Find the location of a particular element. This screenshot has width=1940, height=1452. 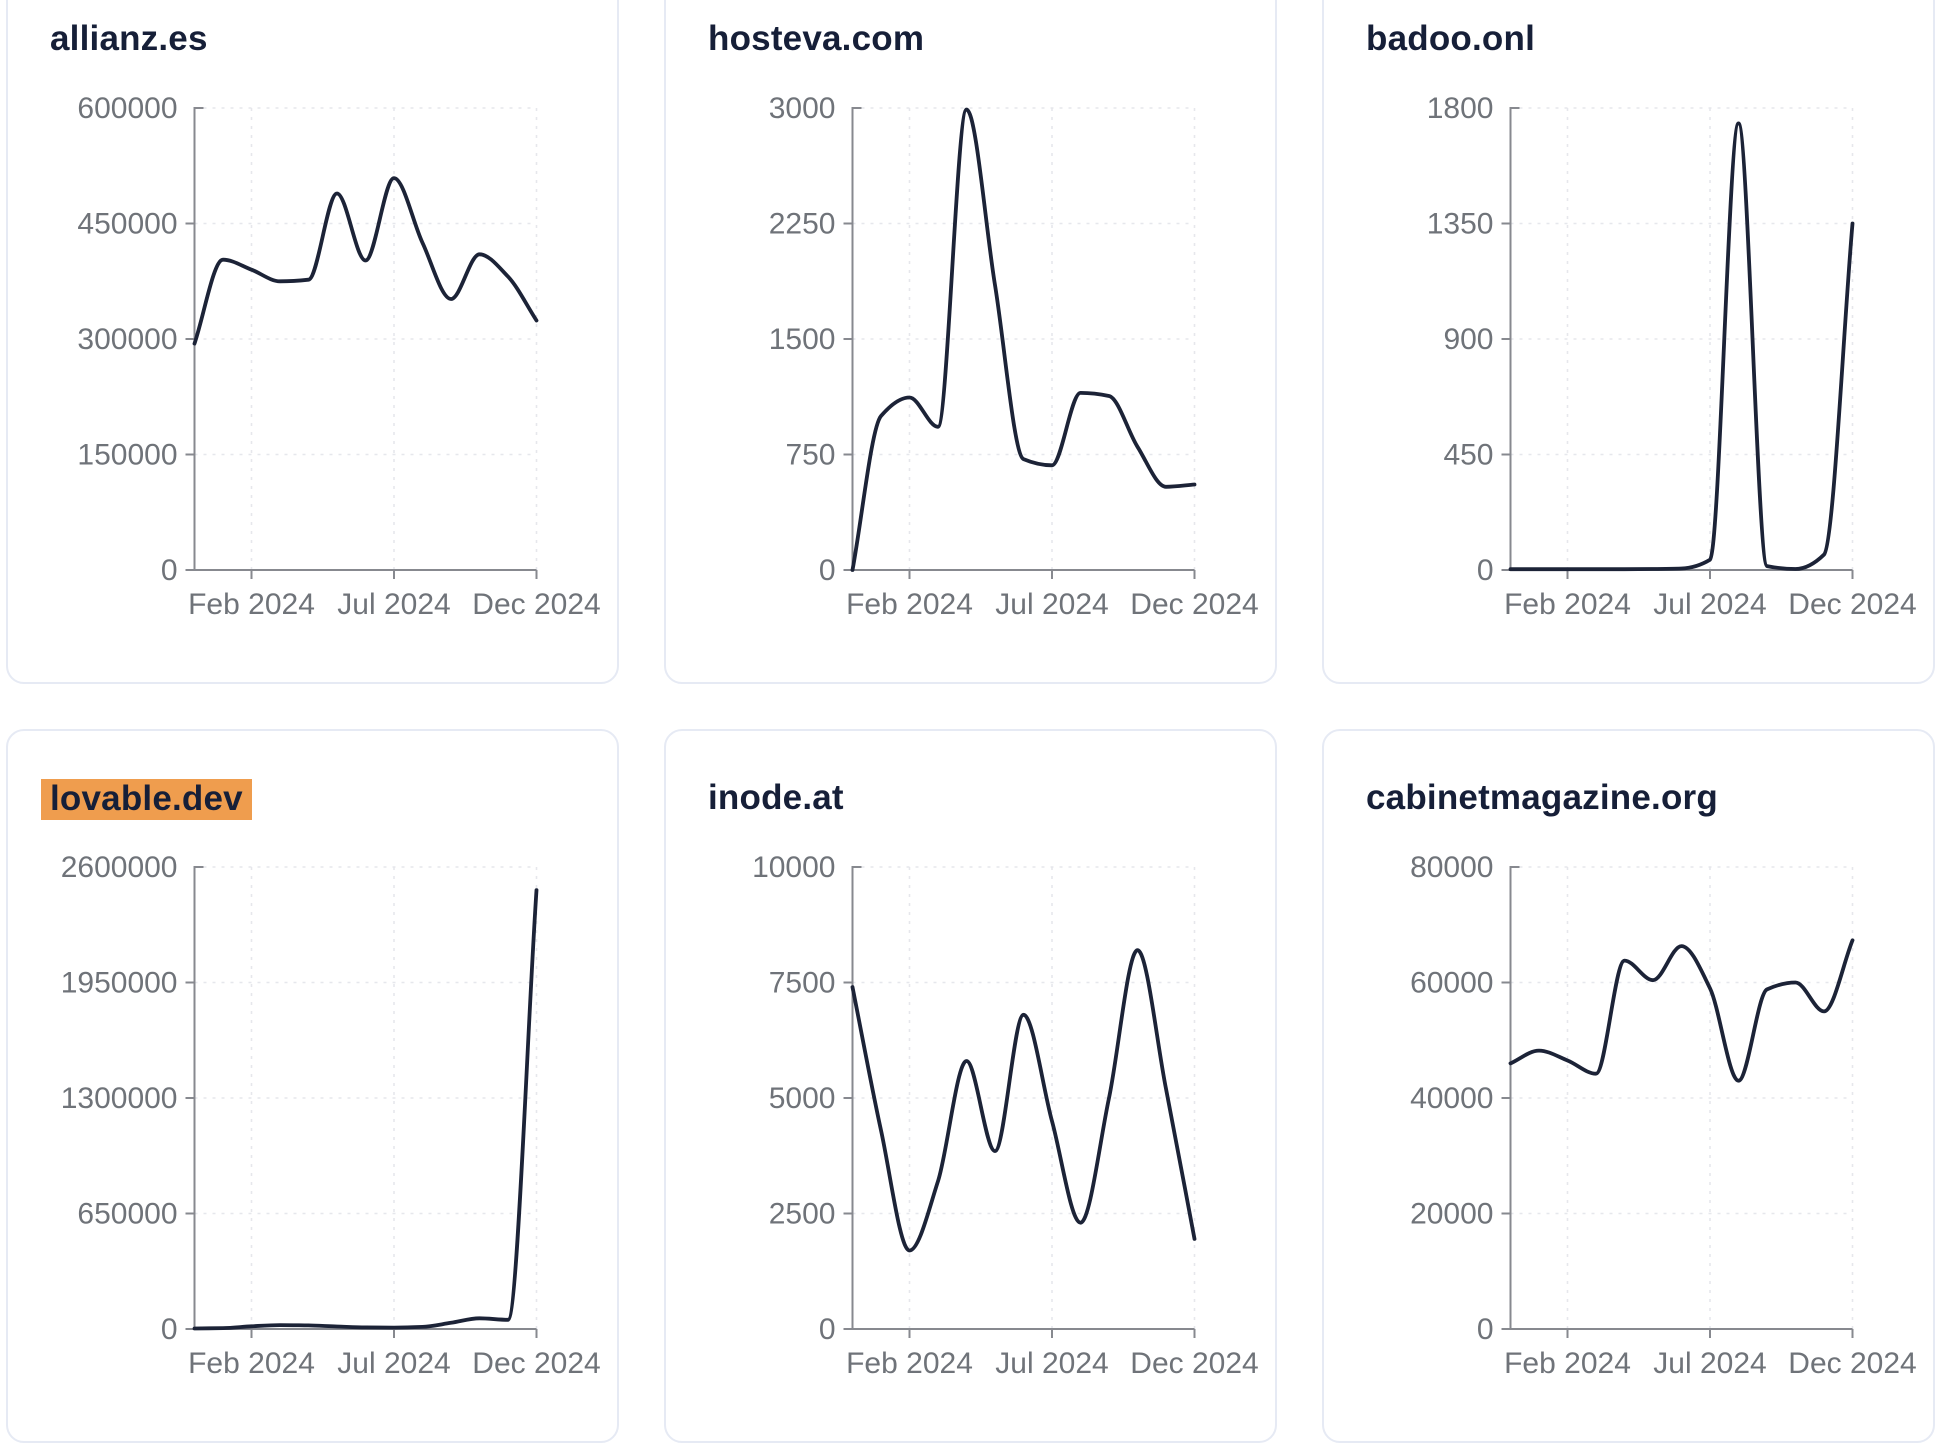

y-tick-label: 750 is located at coordinates (810, 455).